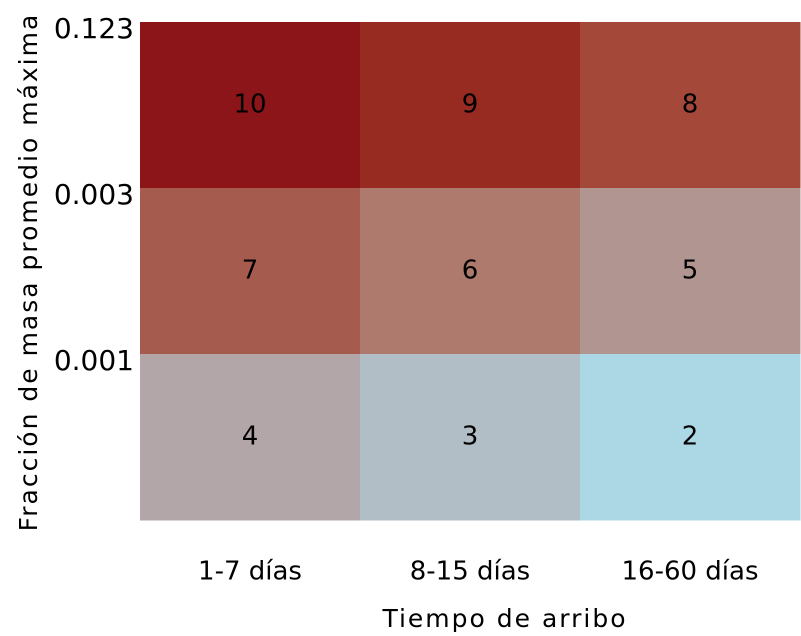 Image resolution: width=801 pixels, height=636 pixels. I want to click on y-tick-label: 0.001, so click(94, 360).